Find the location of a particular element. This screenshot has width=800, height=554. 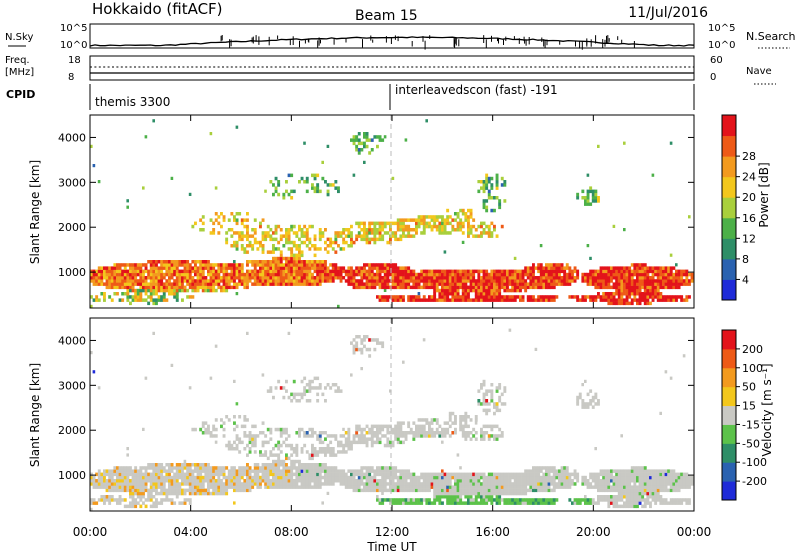

sky-count-line is located at coordinates (392, 41).